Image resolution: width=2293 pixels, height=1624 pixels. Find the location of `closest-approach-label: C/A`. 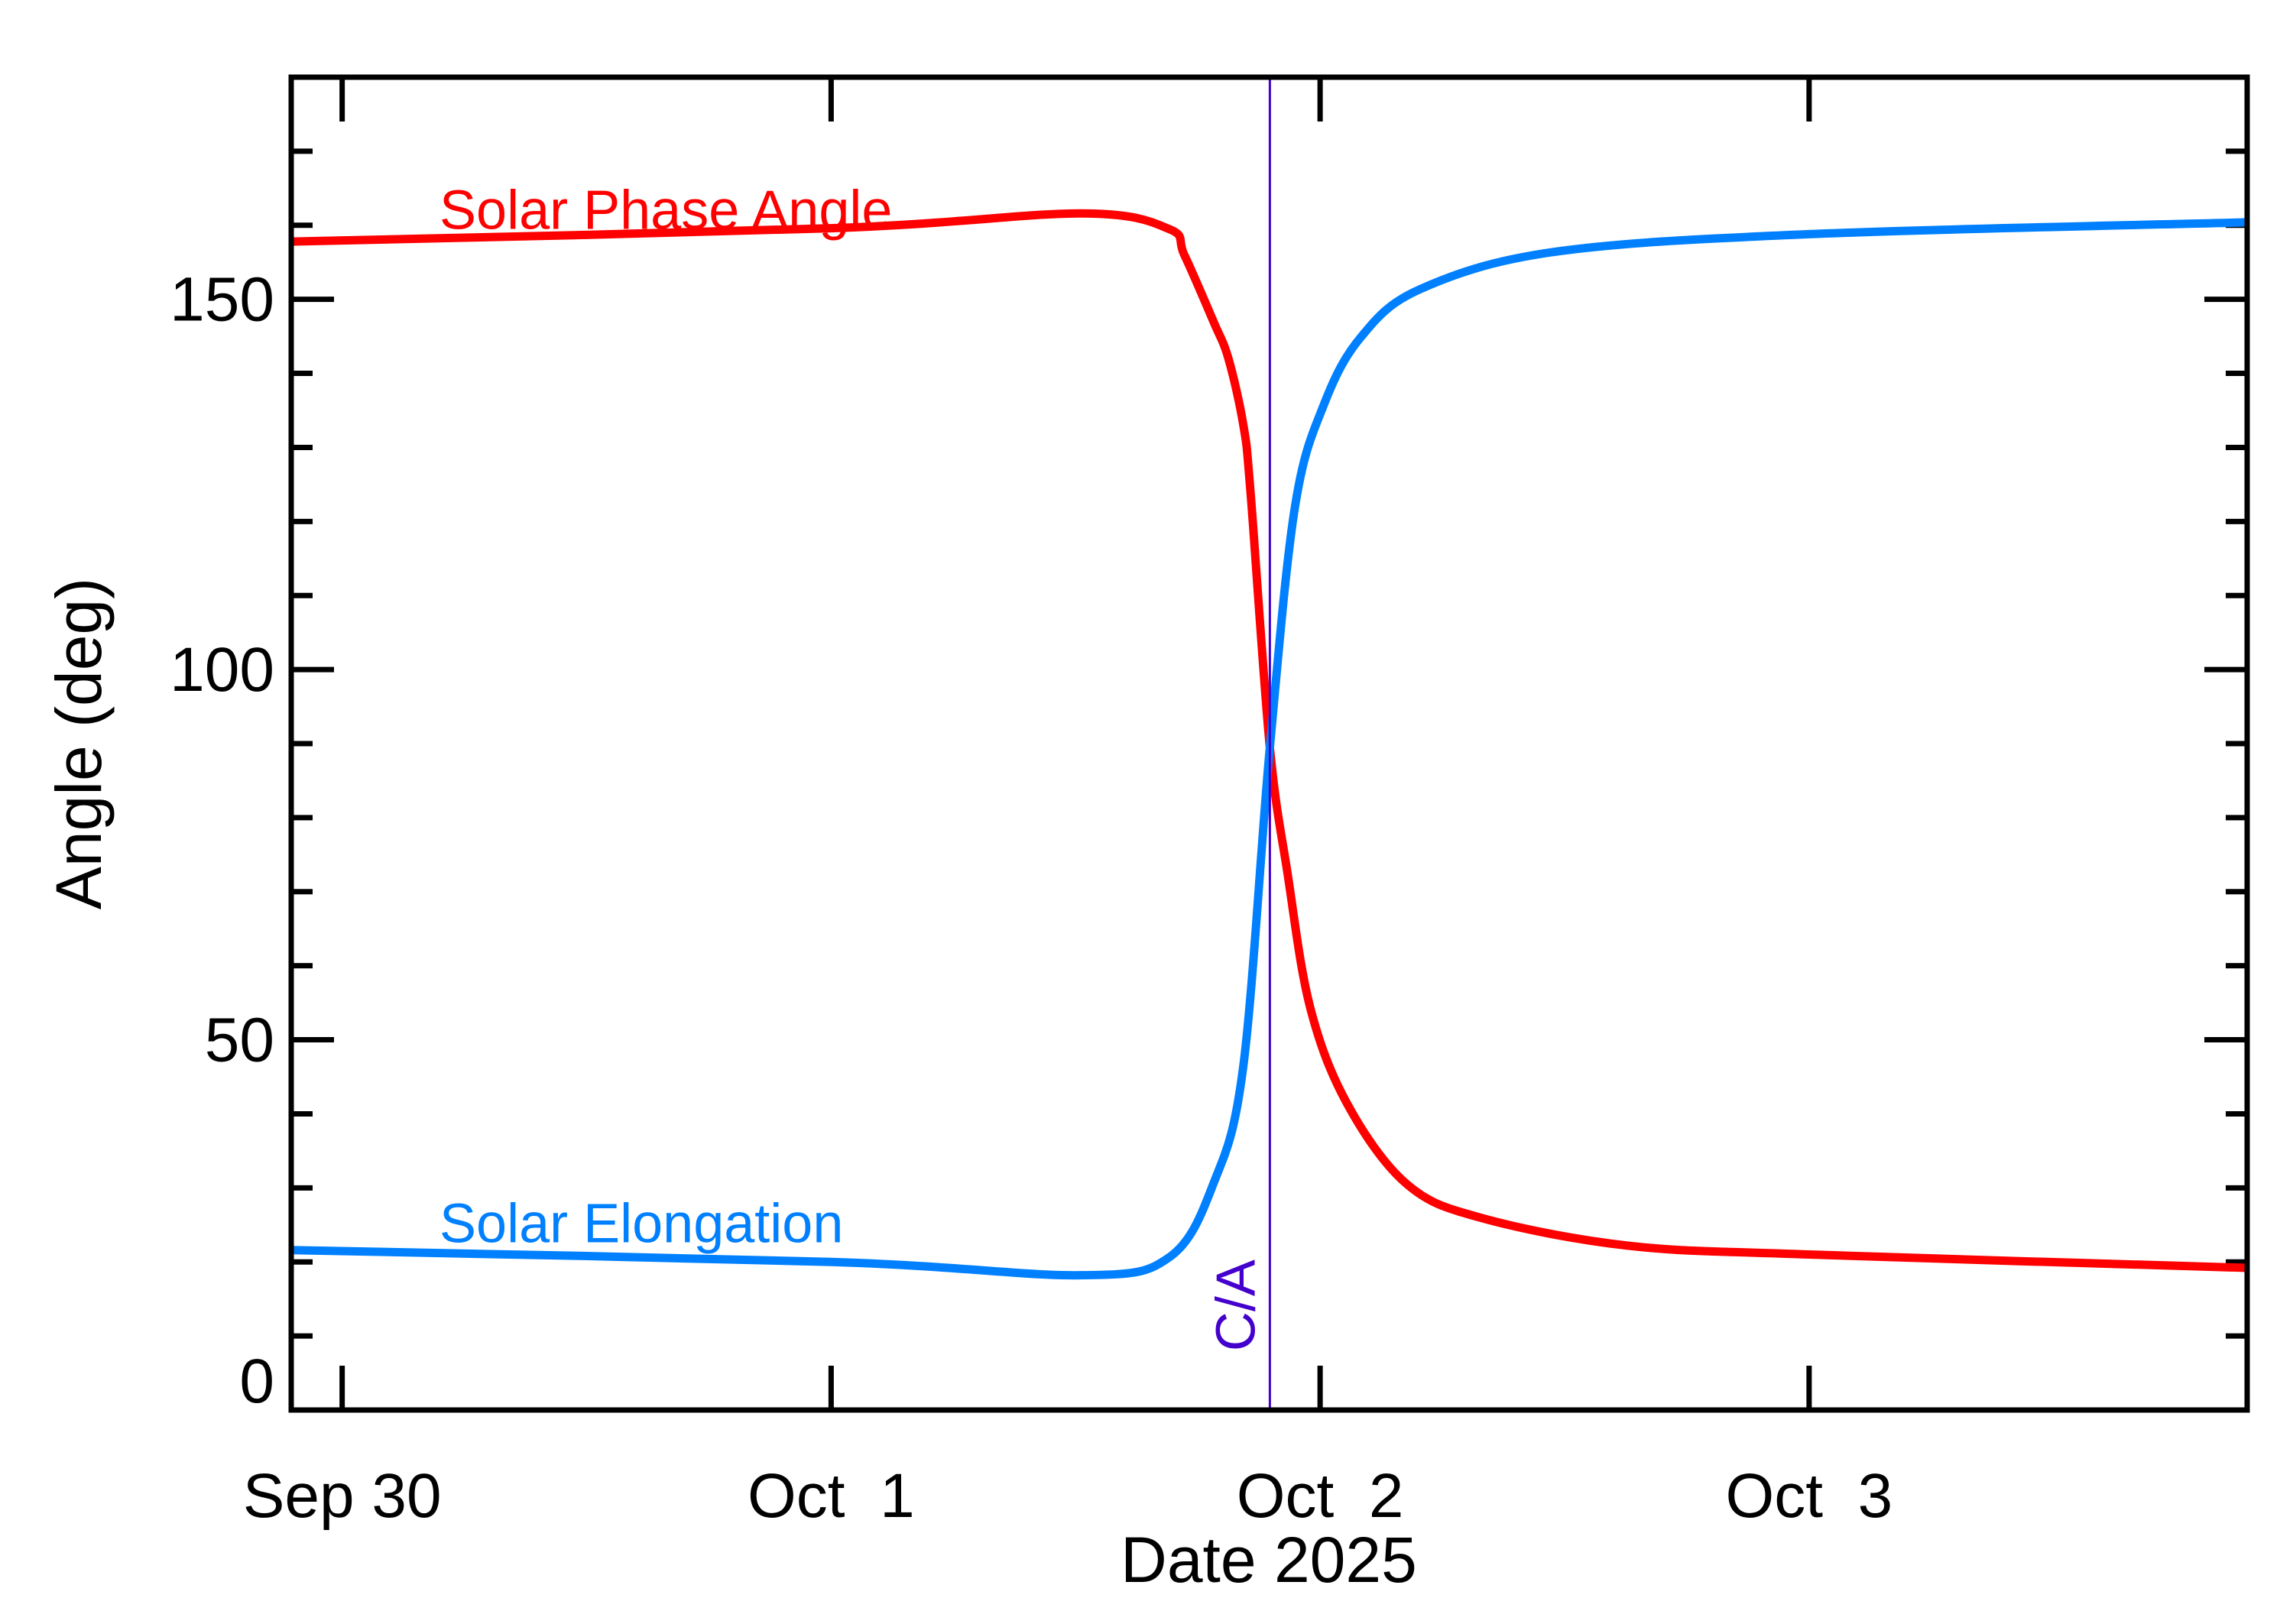

closest-approach-label: C/A is located at coordinates (1236, 1305).